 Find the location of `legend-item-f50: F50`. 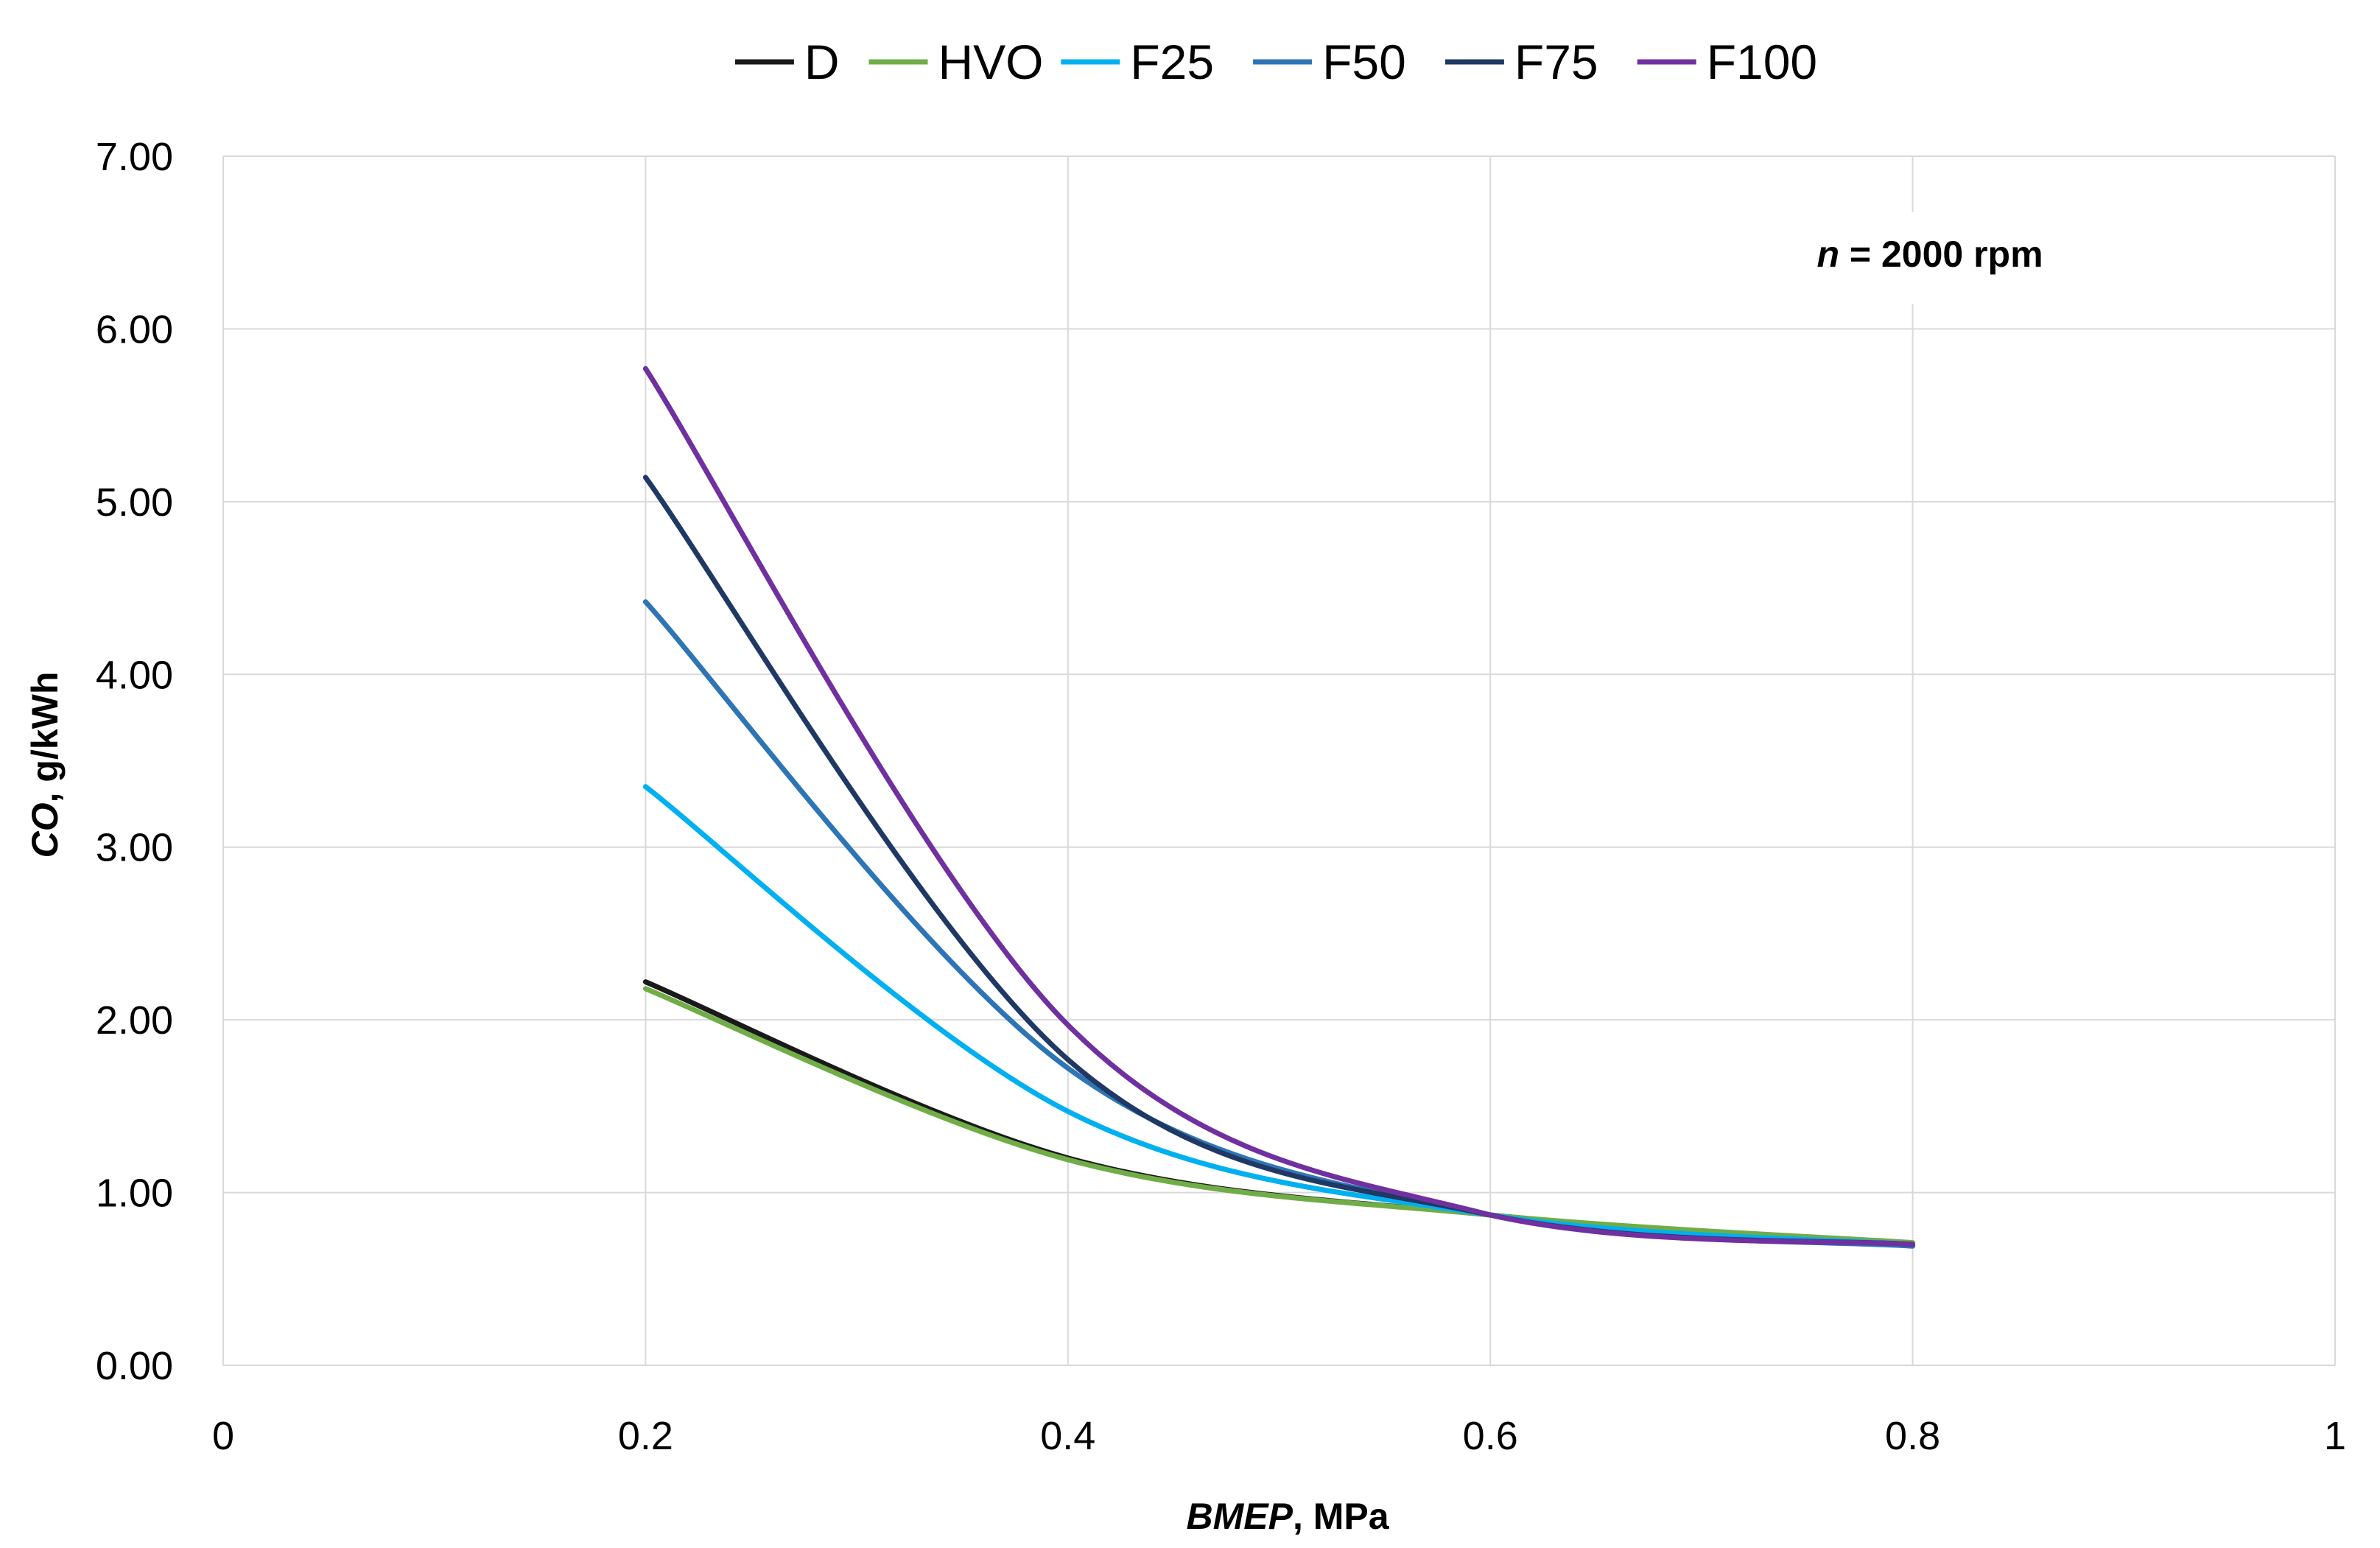

legend-item-f50: F50 is located at coordinates (1329, 62).